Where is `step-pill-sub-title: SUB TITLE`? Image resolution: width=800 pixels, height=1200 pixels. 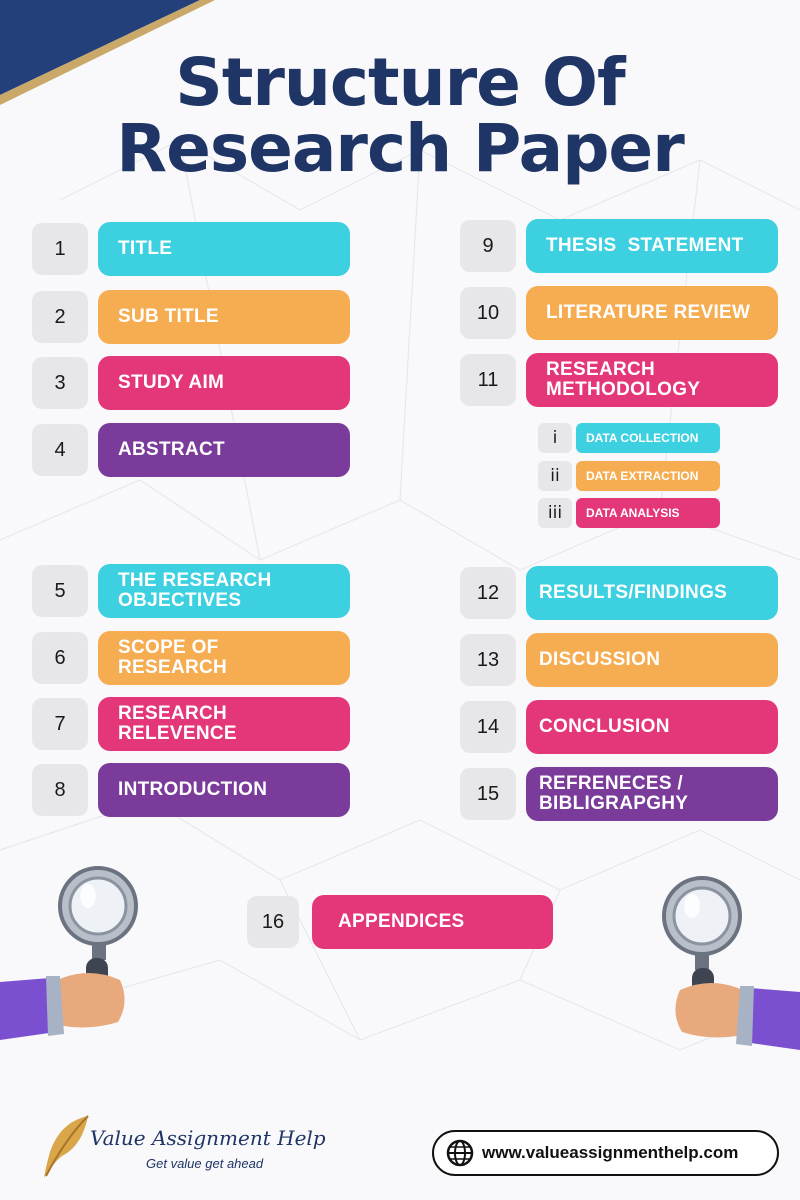 step-pill-sub-title: SUB TITLE is located at coordinates (224, 317).